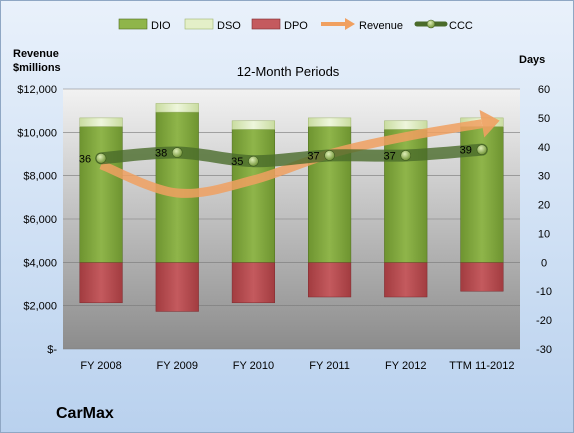 The image size is (574, 433). I want to click on right-tick-label: -20, so click(544, 321).